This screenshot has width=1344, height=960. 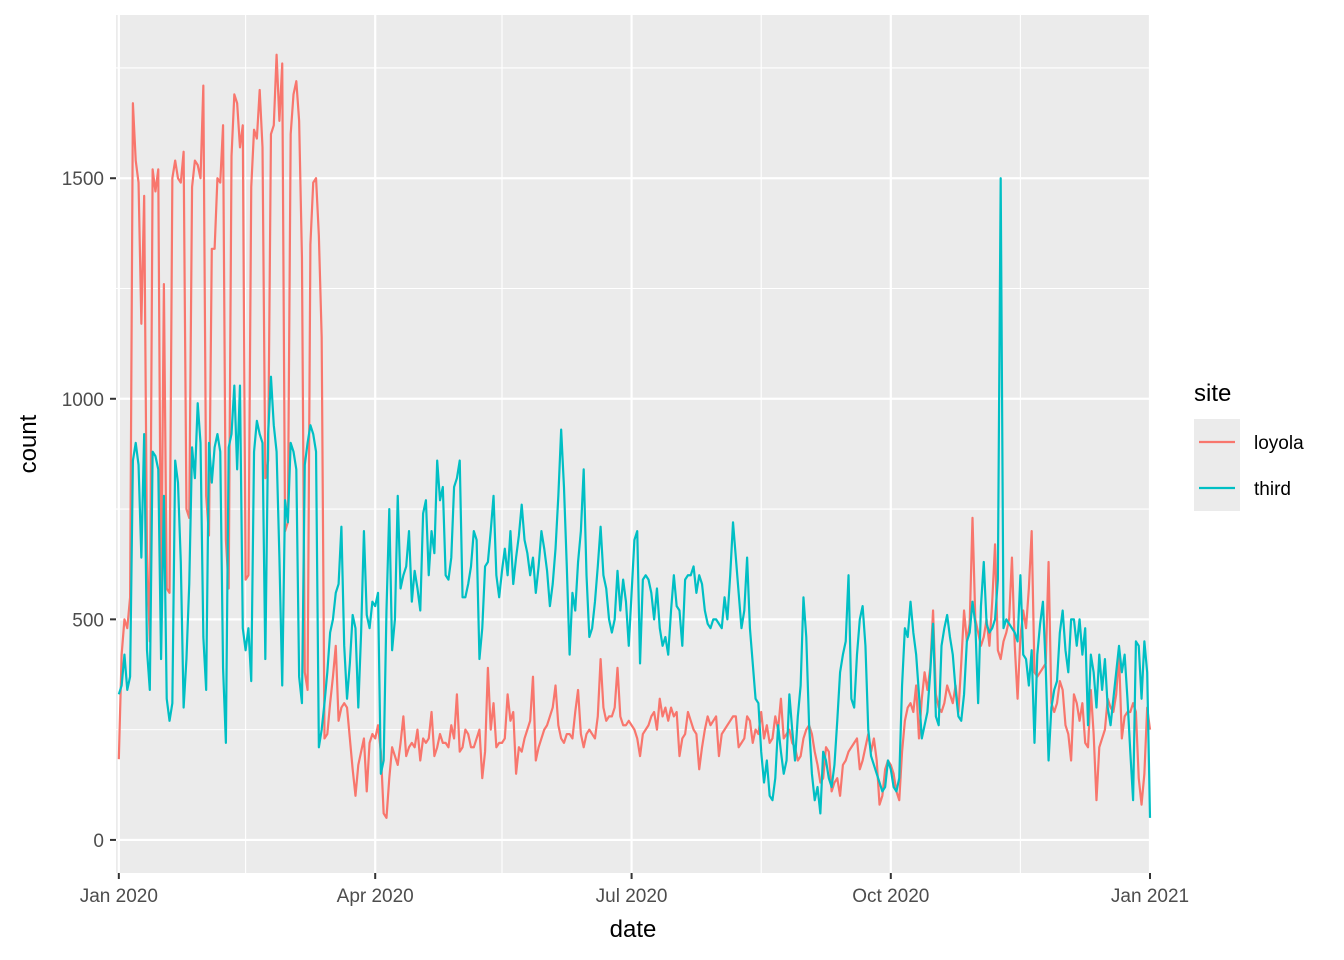 I want to click on y-tick-label: 500, so click(x=88, y=620).